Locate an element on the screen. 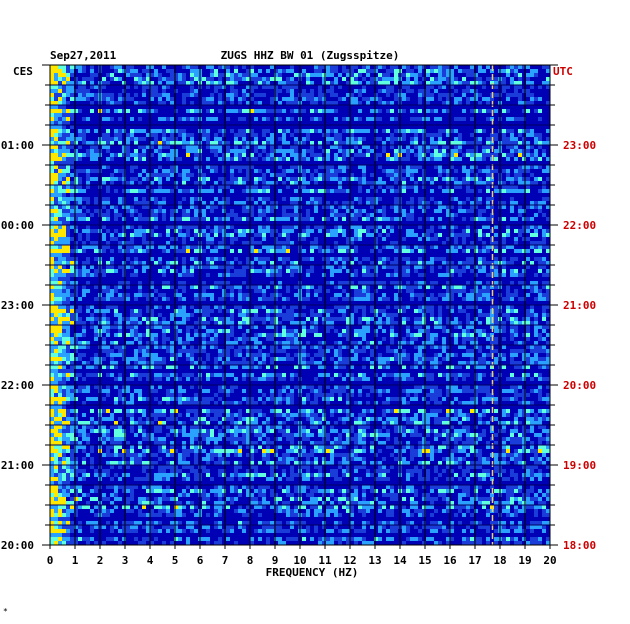 The image size is (630, 624). x-tick-label: 7 is located at coordinates (225, 560).